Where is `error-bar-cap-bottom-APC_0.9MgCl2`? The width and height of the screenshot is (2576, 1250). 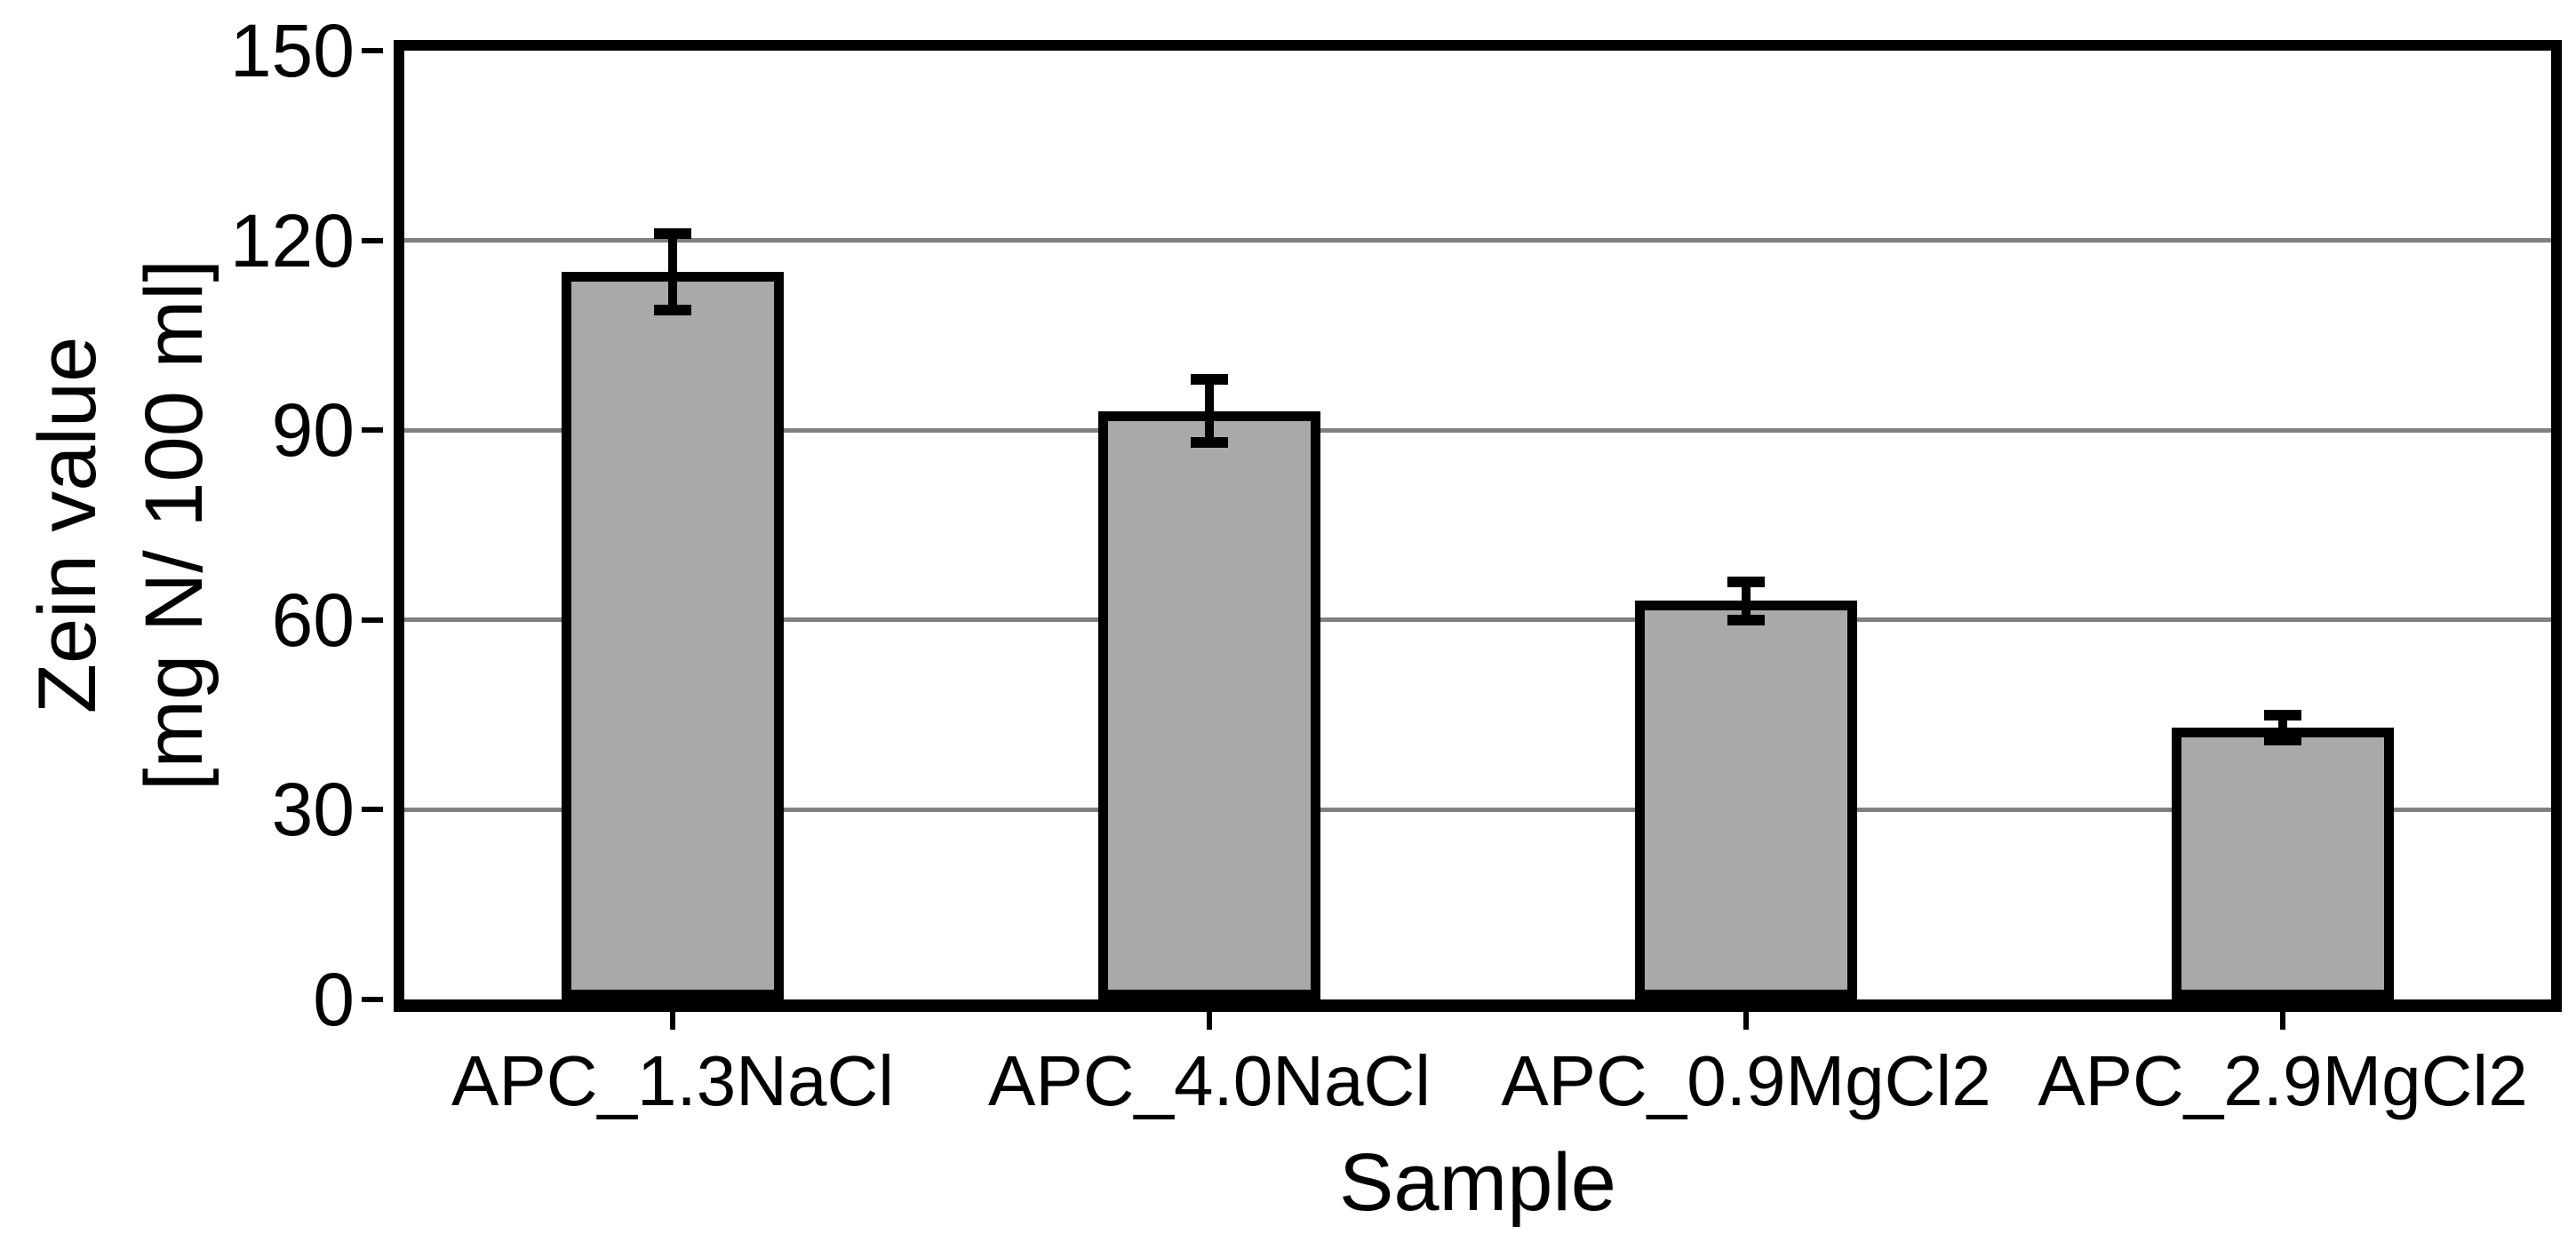 error-bar-cap-bottom-APC_0.9MgCl2 is located at coordinates (1746, 619).